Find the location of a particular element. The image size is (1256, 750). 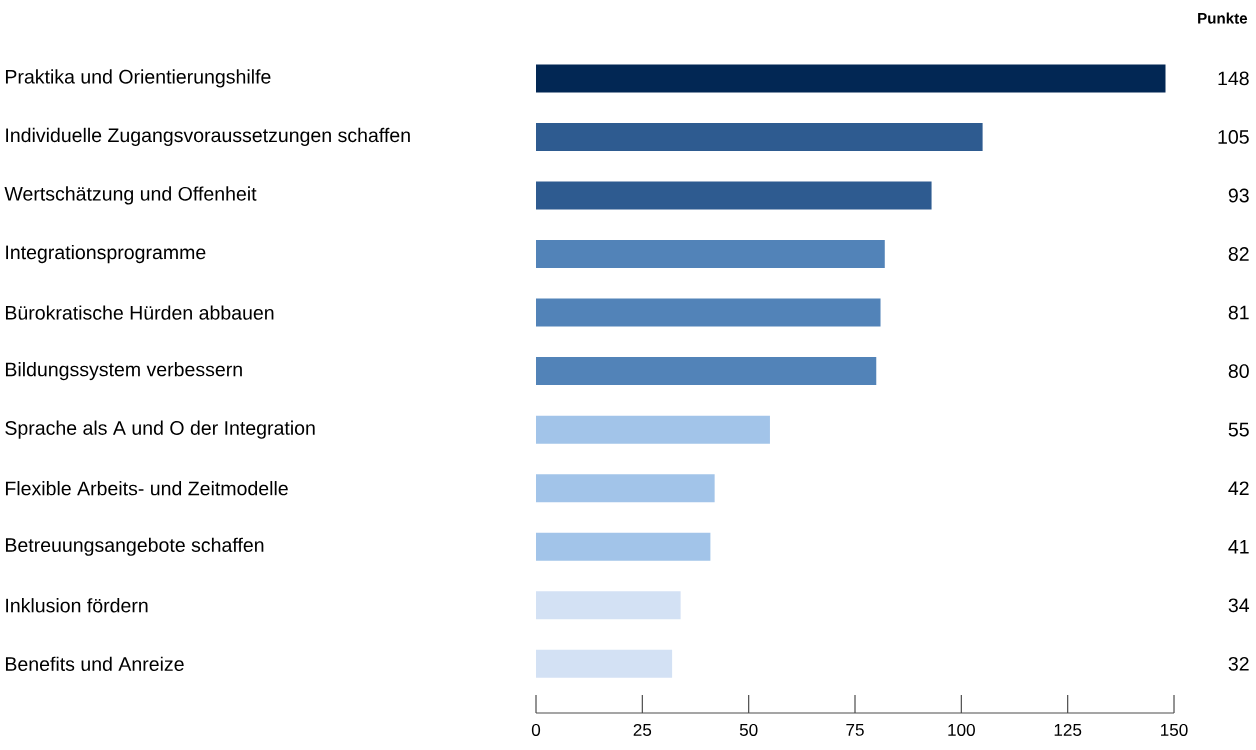

x-tick-label: 50 is located at coordinates (748, 730).